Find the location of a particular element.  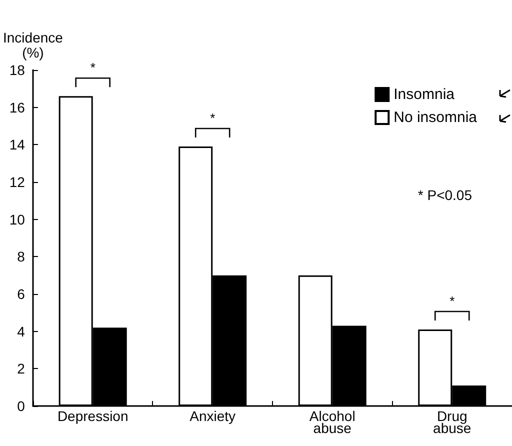

x-tick-label: Drug abuse is located at coordinates (452, 422).